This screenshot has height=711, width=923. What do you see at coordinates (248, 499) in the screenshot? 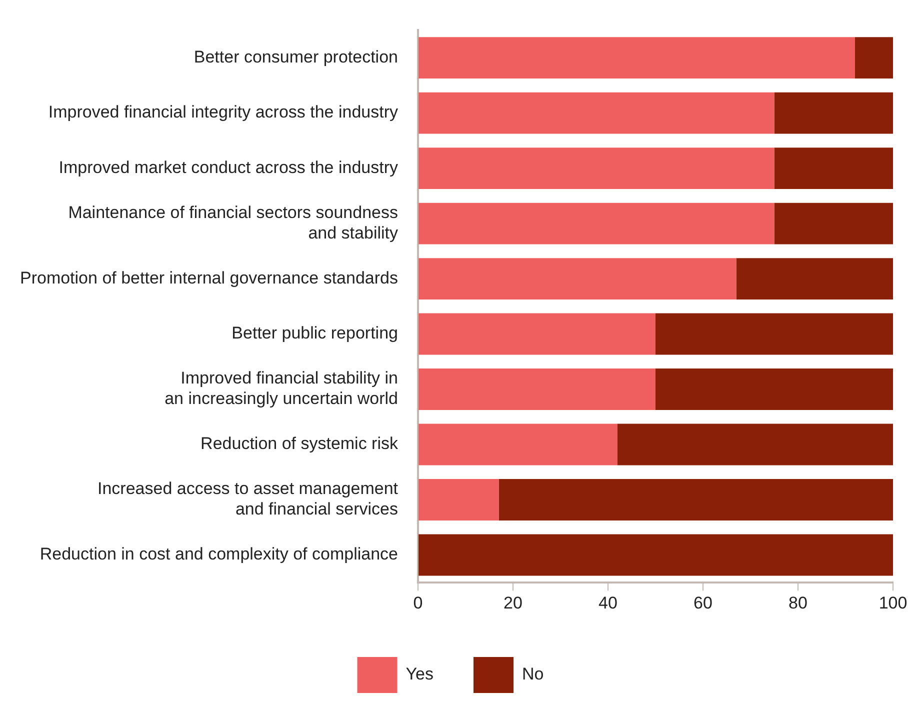
I see `y-tick-label: Increased access to asset management and financial services` at bounding box center [248, 499].